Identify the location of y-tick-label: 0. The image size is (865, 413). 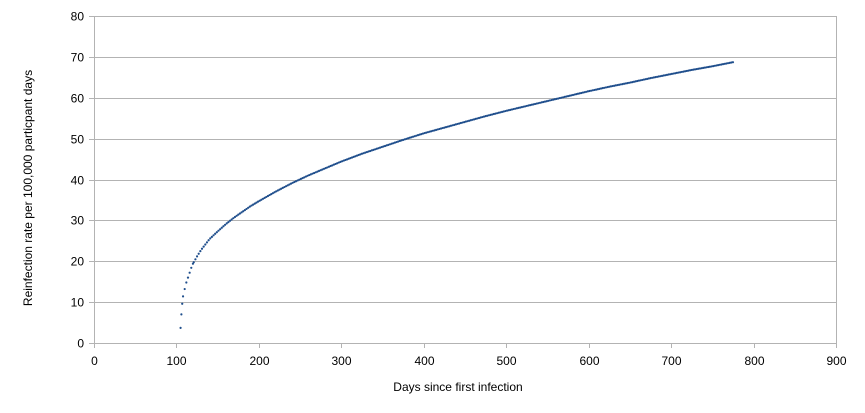
(80, 344).